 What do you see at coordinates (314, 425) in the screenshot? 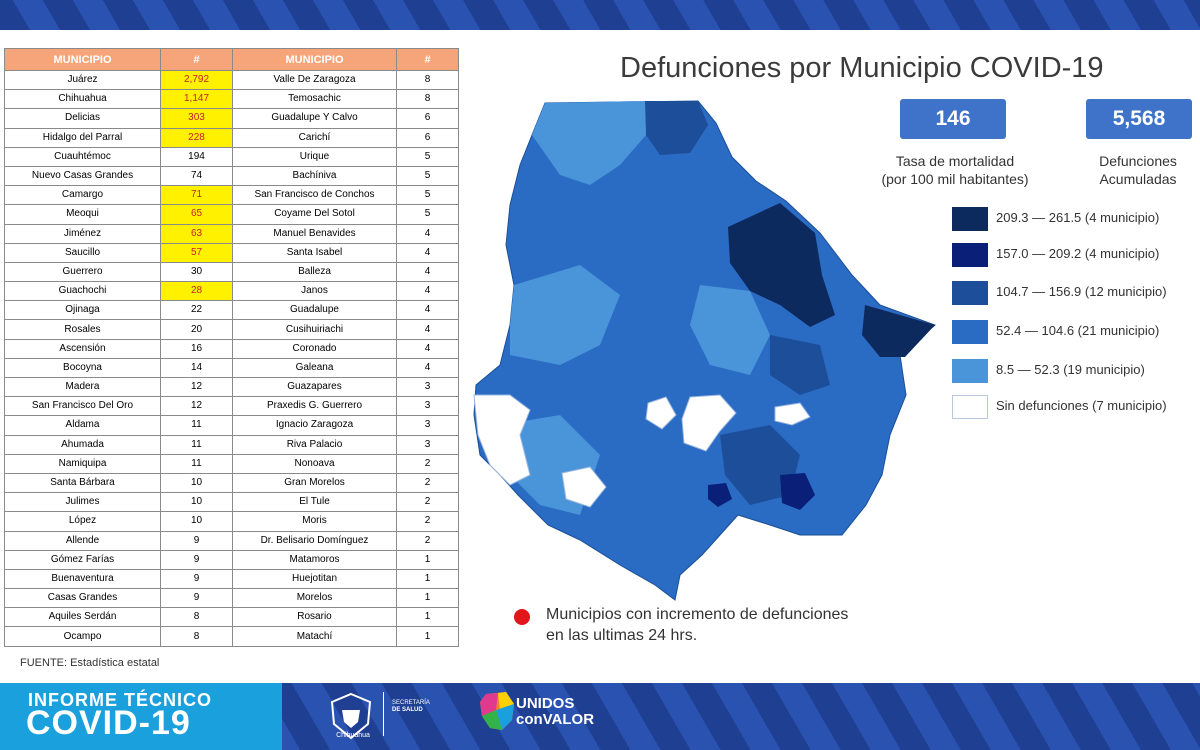
I see `municipio-name-right: Ignacio Zaragoza` at bounding box center [314, 425].